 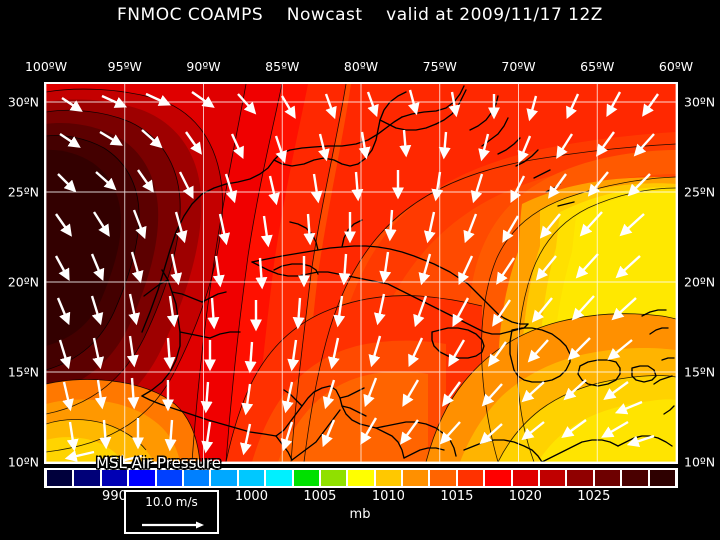 What do you see at coordinates (251, 496) in the screenshot?
I see `colorbar-tick-2: 1000` at bounding box center [251, 496].